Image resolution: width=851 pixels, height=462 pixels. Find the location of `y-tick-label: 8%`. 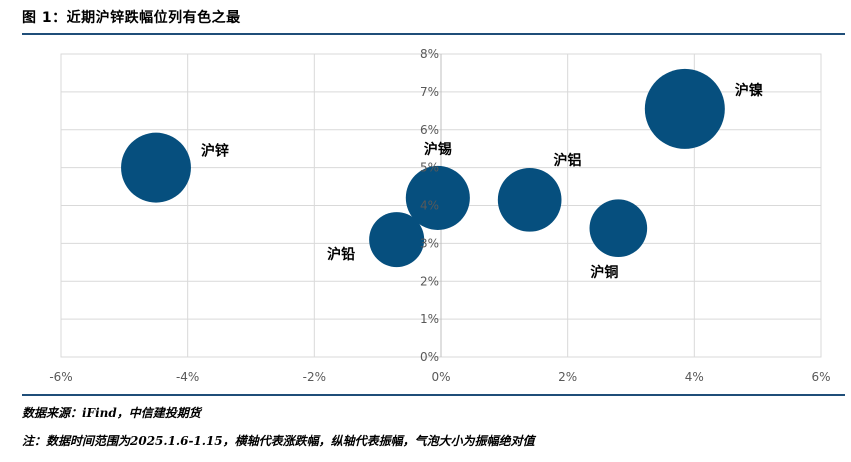

y-tick-label: 8% is located at coordinates (429, 54).